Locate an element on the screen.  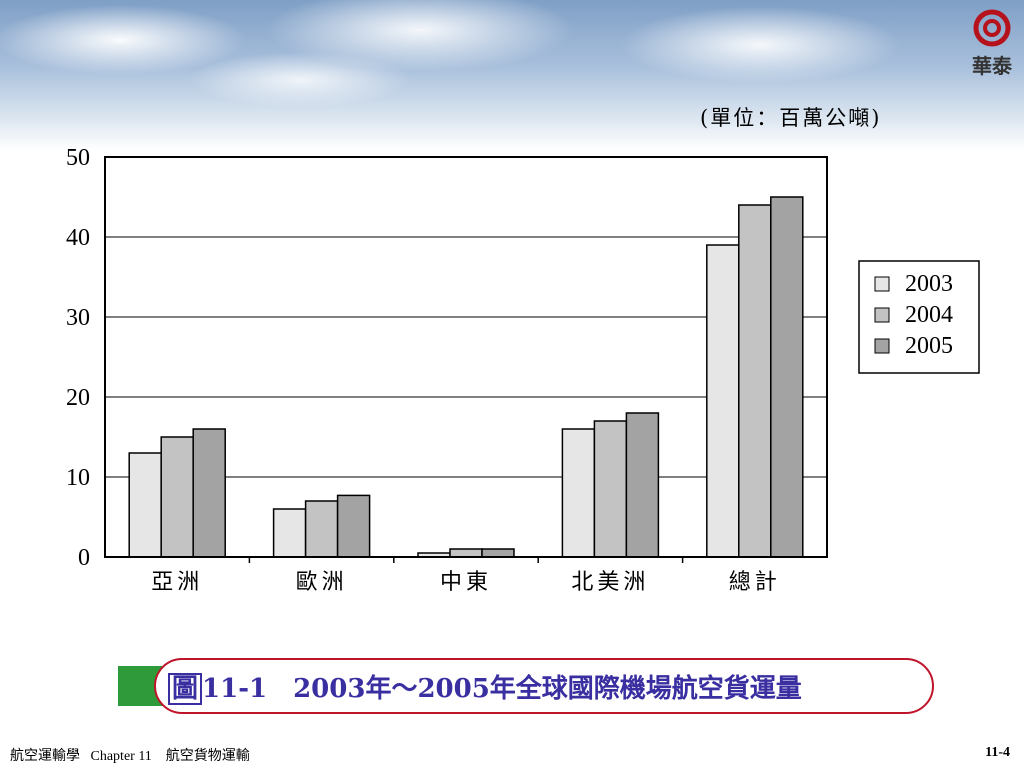
caption-text: 11-1 2003年～2005年全球國際機場航空貨運量 is located at coordinates (502, 689).